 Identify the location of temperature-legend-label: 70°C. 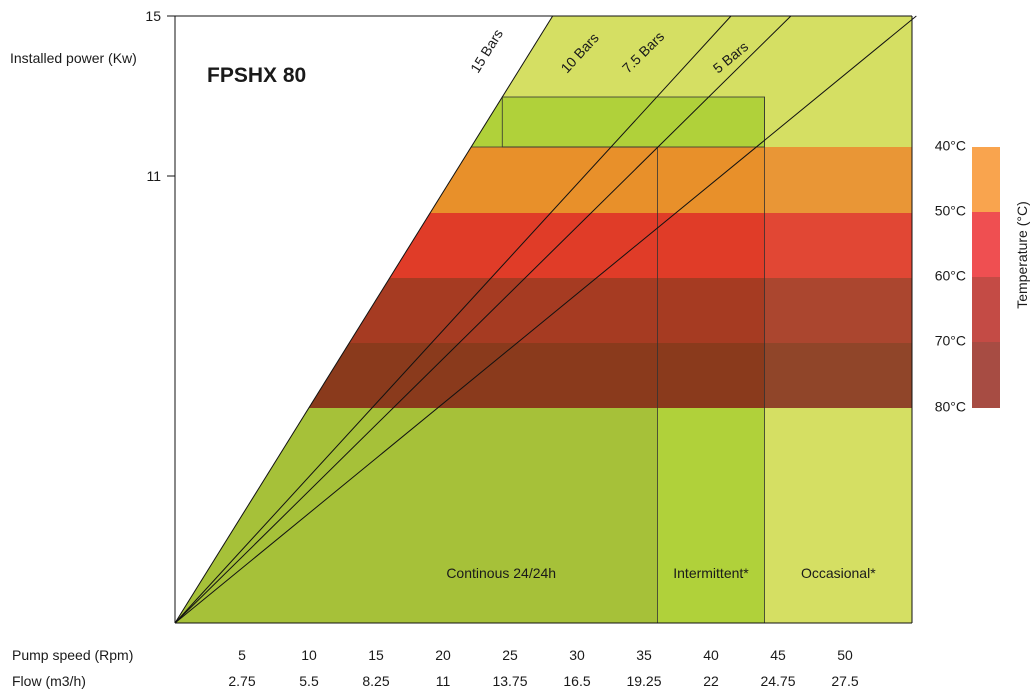
(950, 341).